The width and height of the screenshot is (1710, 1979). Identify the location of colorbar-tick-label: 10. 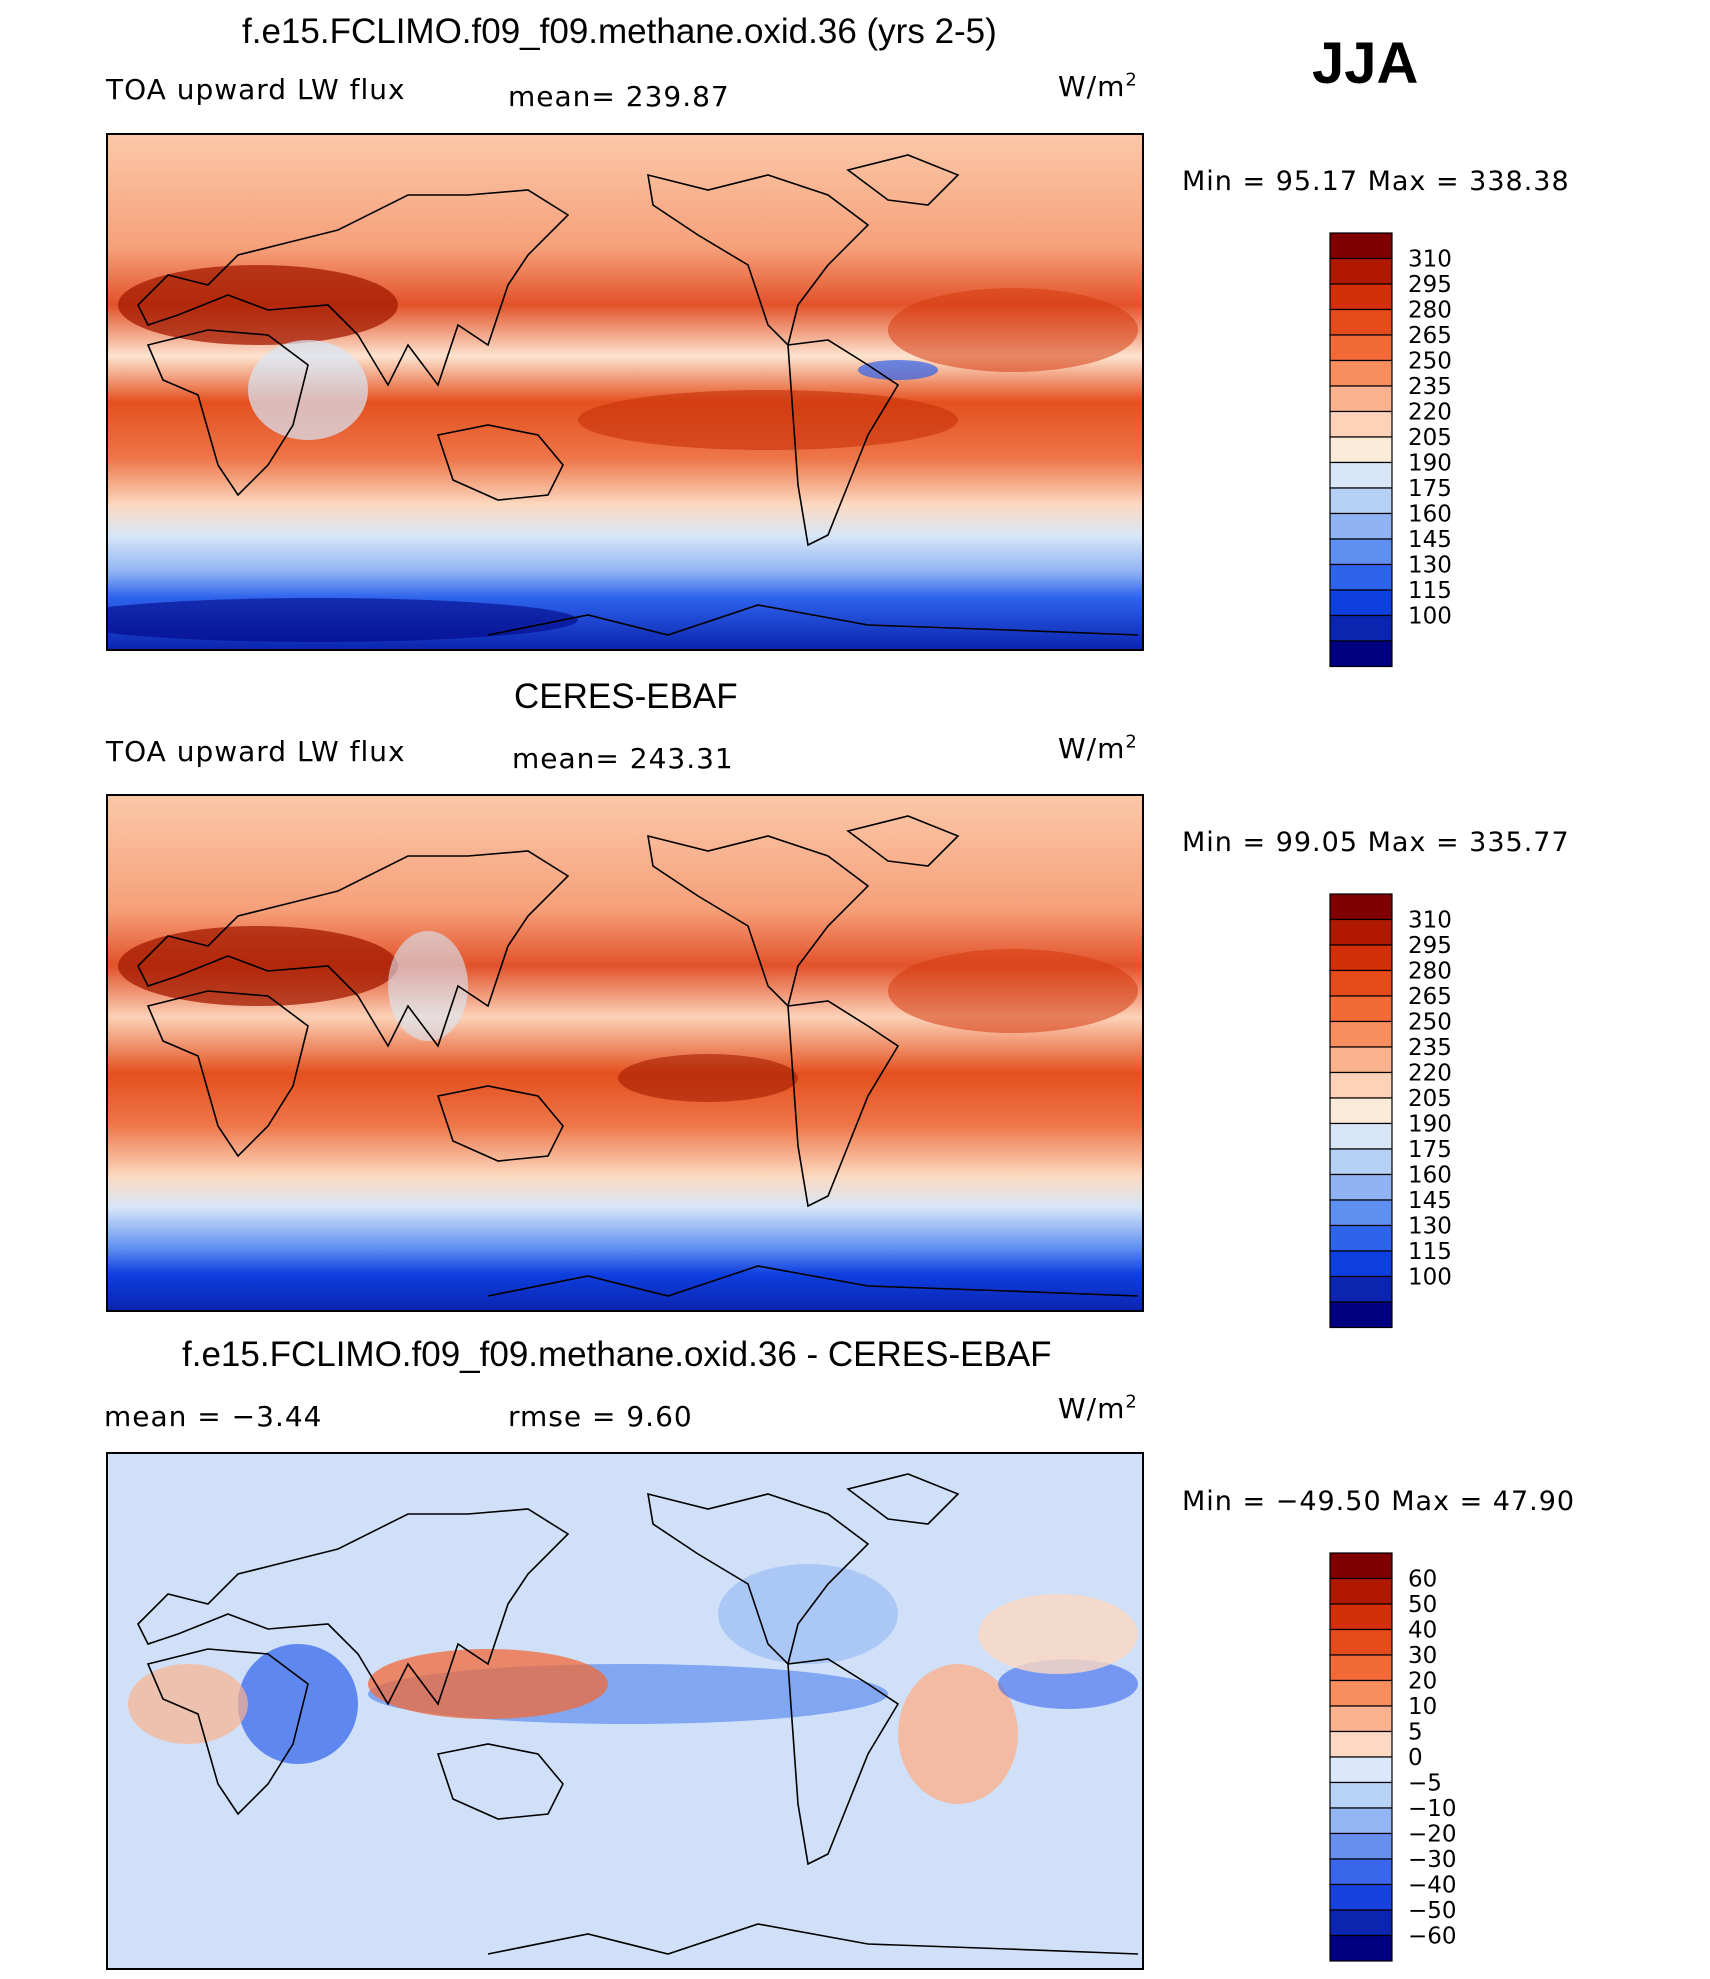
(1422, 1707).